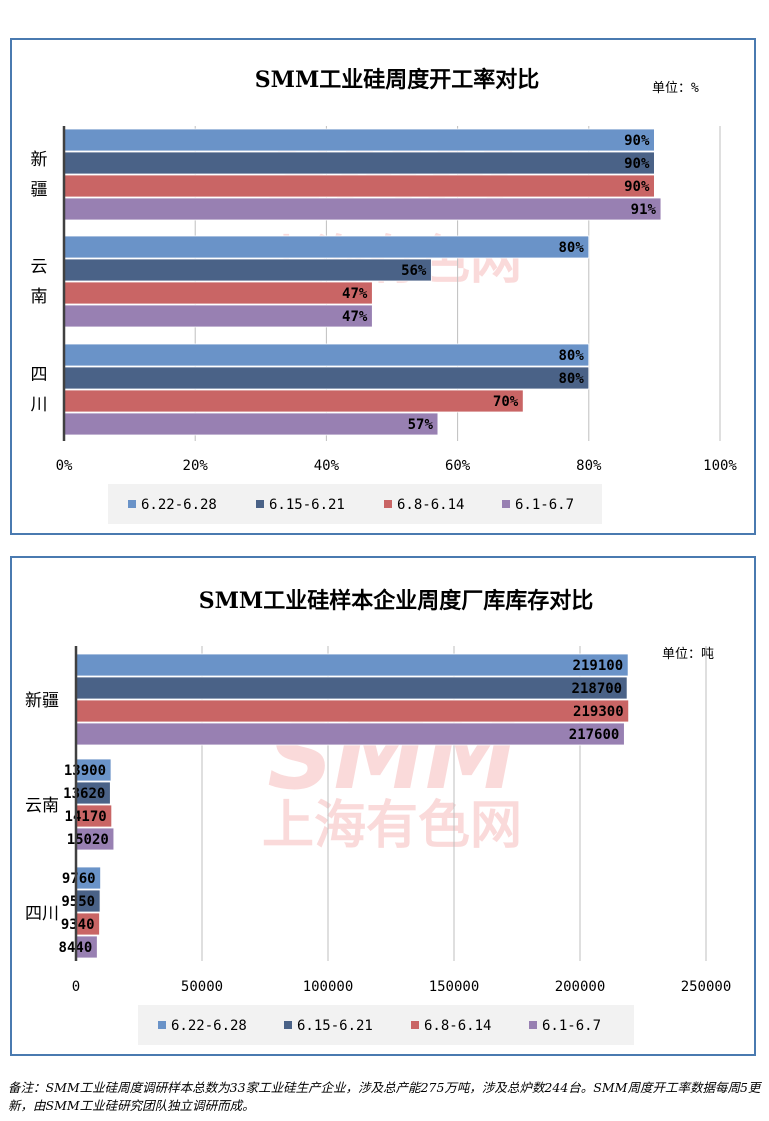 This screenshot has height=1121, width=769. Describe the element at coordinates (42, 701) in the screenshot. I see `category-label: 新疆` at that location.